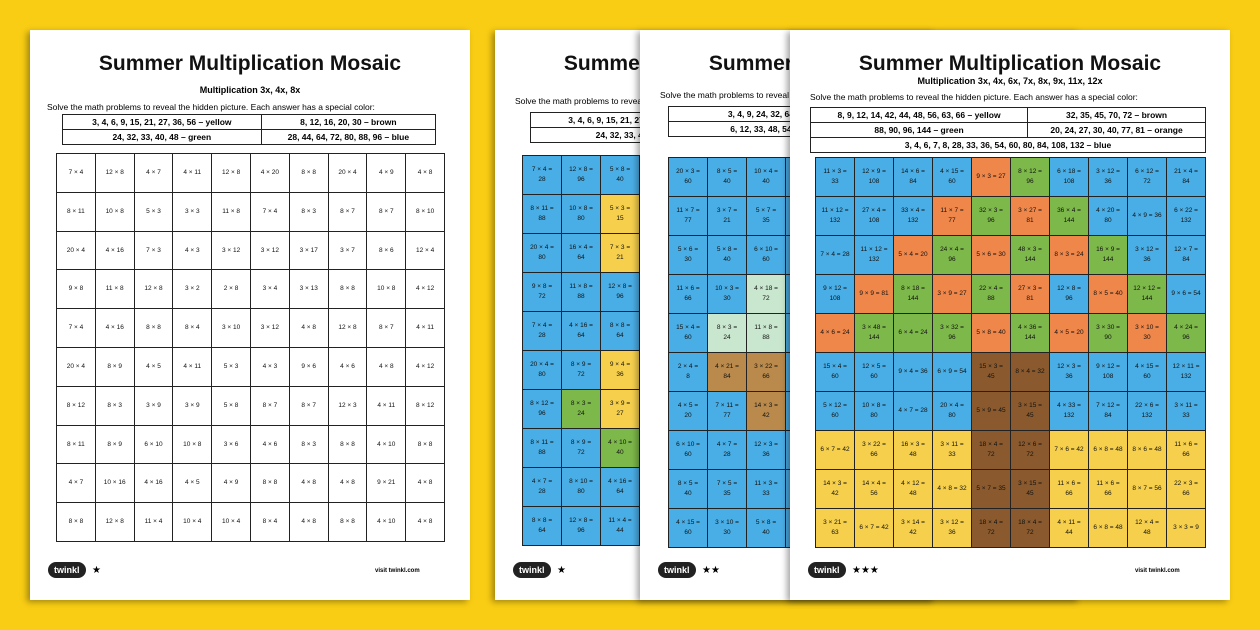 The image size is (1260, 630). I want to click on problem-cell: 8 × 9, so click(114, 367).